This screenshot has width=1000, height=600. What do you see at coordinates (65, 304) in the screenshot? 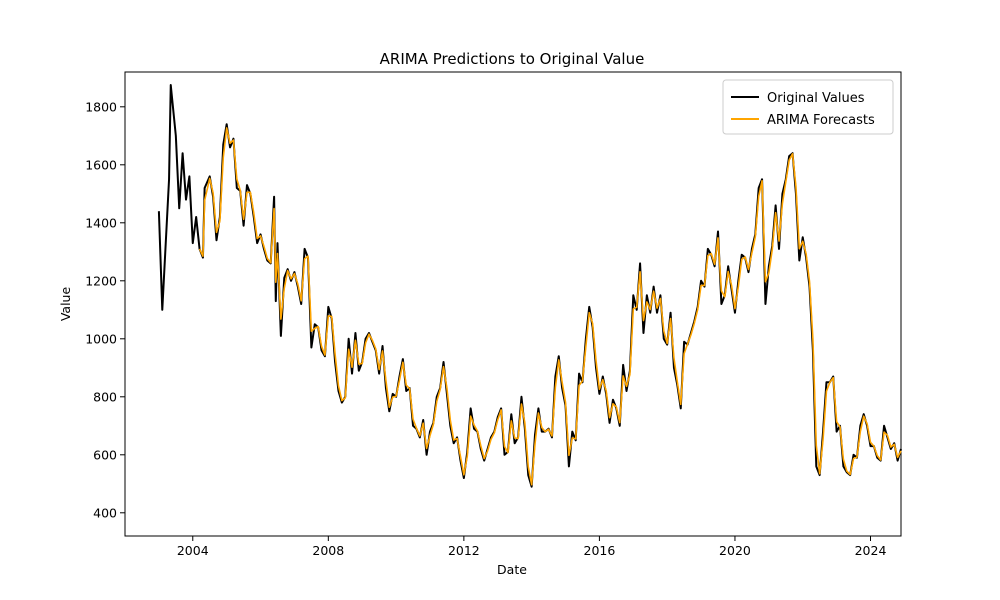
I see `y-axis-label: Value` at bounding box center [65, 304].